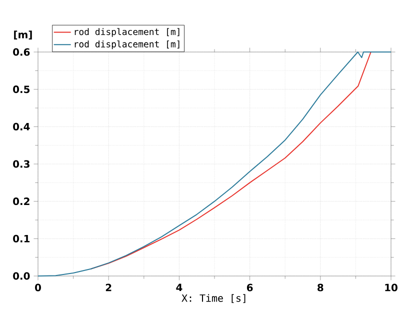 The width and height of the screenshot is (408, 321). What do you see at coordinates (21, 52) in the screenshot?
I see `y-tick-label: 0.6` at bounding box center [21, 52].